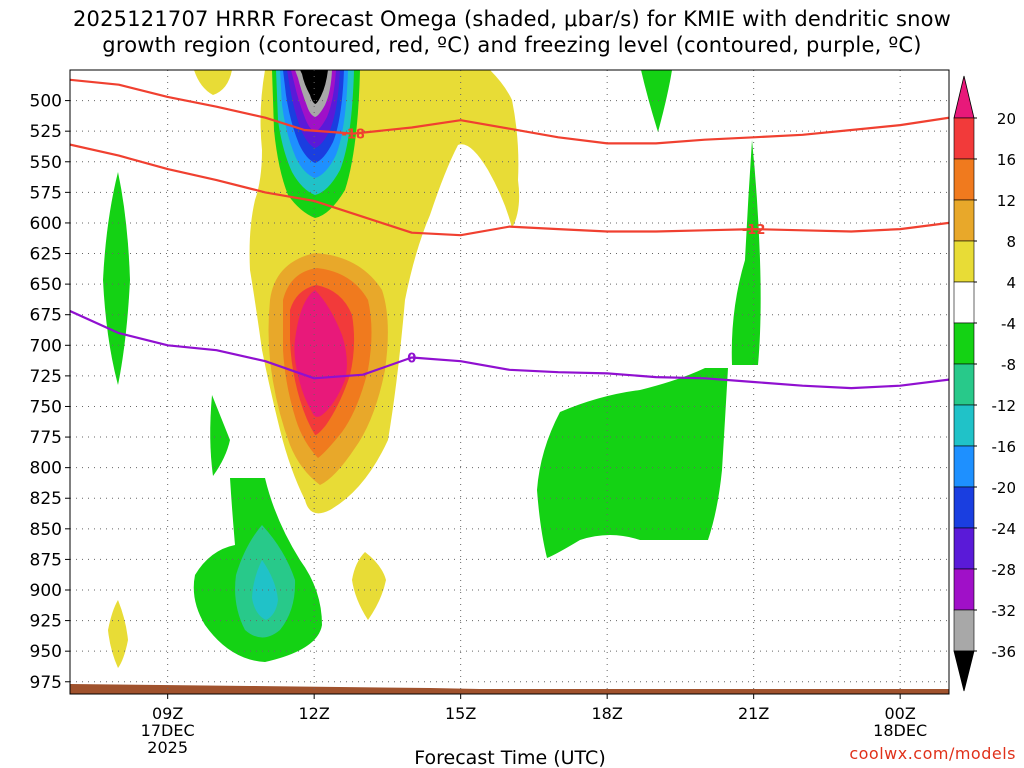  What do you see at coordinates (46, 224) in the screenshot?
I see `y-tick-label: 600` at bounding box center [46, 224].